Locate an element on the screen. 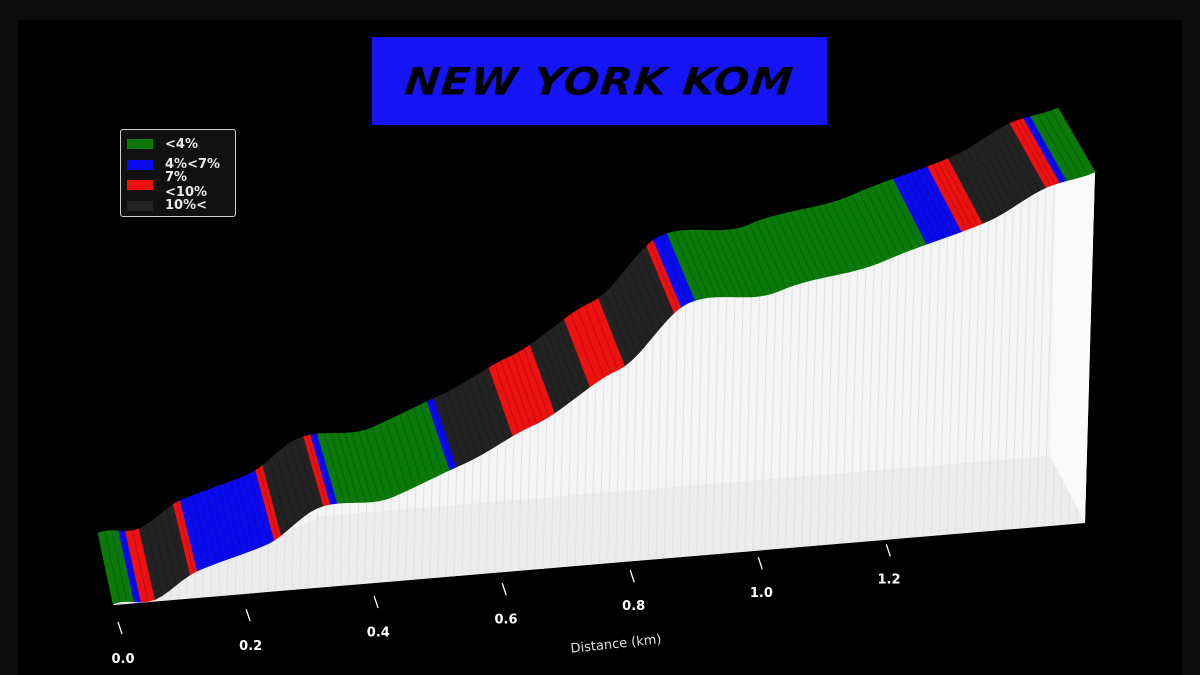 This screenshot has width=1200, height=675. x-tick-label: 1.0 is located at coordinates (761, 593).